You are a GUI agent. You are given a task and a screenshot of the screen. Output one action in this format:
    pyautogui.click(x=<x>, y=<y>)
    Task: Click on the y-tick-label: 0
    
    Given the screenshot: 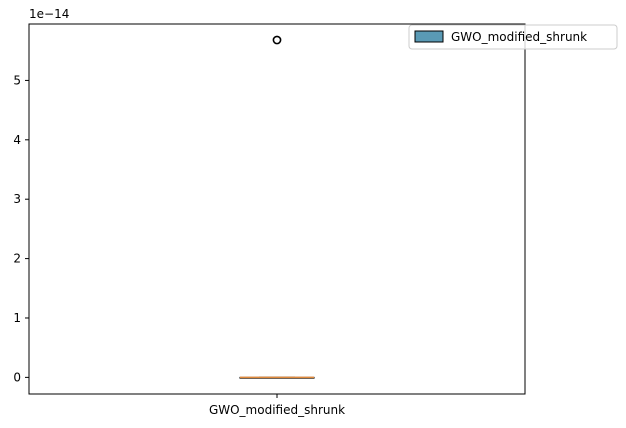 What is the action you would take?
    pyautogui.click(x=17, y=377)
    